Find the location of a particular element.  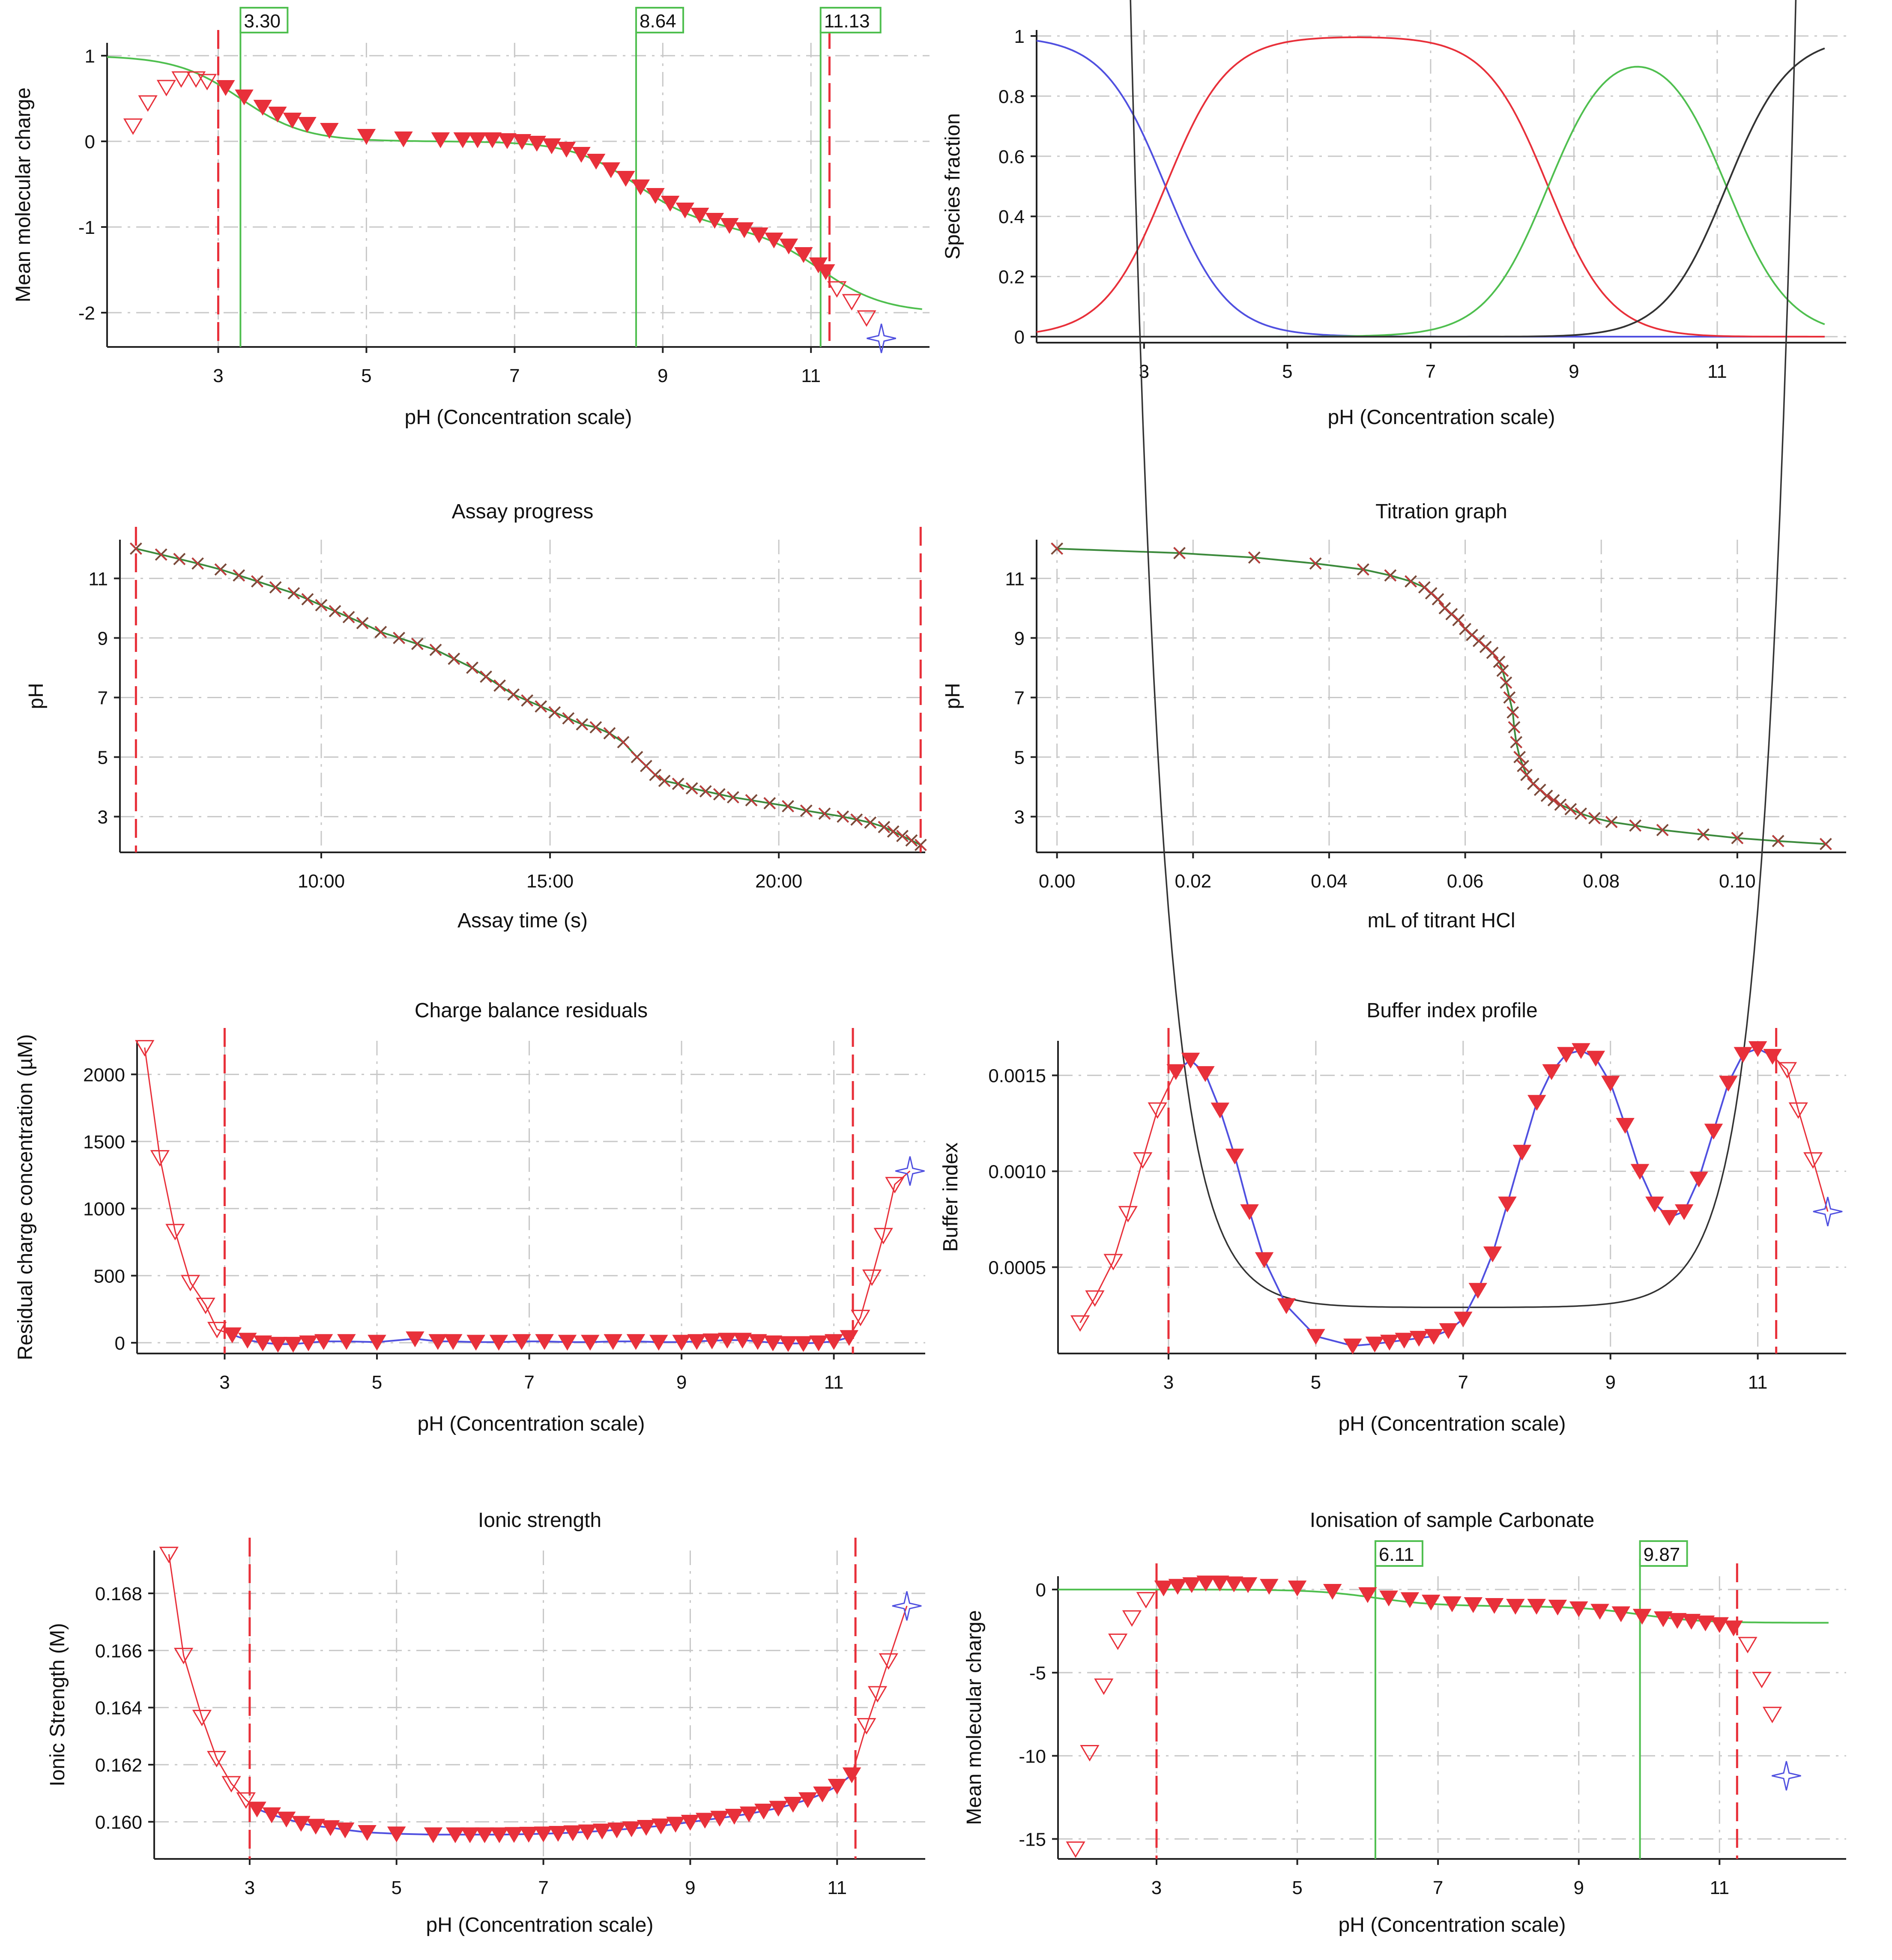

y-tick-label: 1500 is located at coordinates (104, 1142).